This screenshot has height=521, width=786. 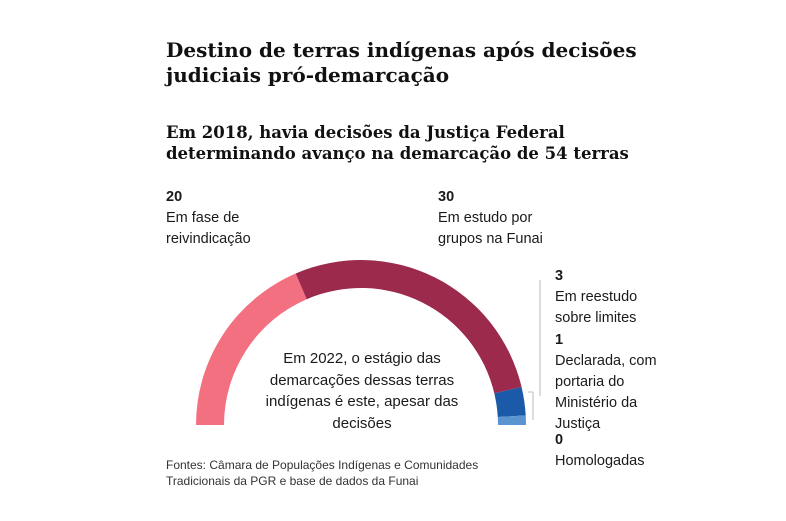 I want to click on arc-reivindicacao, so click(x=251, y=349).